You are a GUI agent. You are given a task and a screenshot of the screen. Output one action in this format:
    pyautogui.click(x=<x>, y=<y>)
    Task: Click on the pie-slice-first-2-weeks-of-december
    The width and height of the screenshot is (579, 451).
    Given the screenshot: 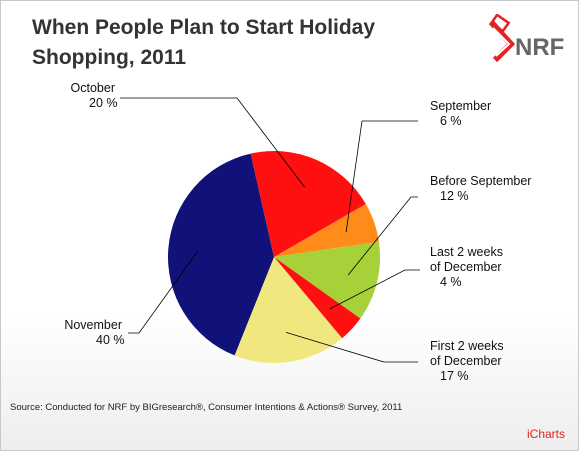 What is the action you would take?
    pyautogui.click(x=288, y=310)
    